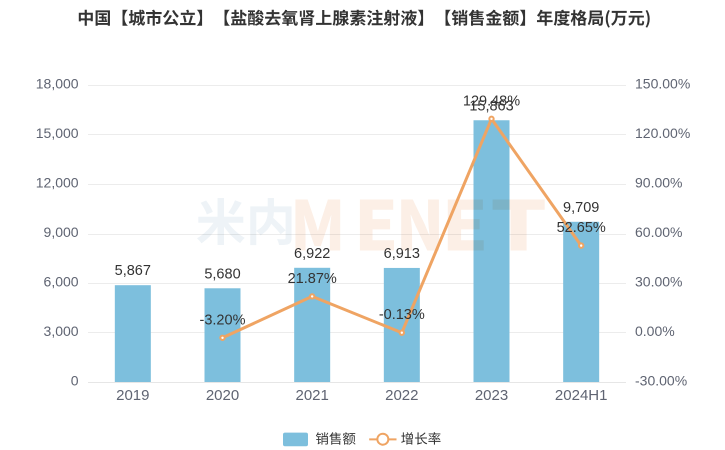 The image size is (725, 450). I want to click on svg-text: 90.00%, so click(658, 183).